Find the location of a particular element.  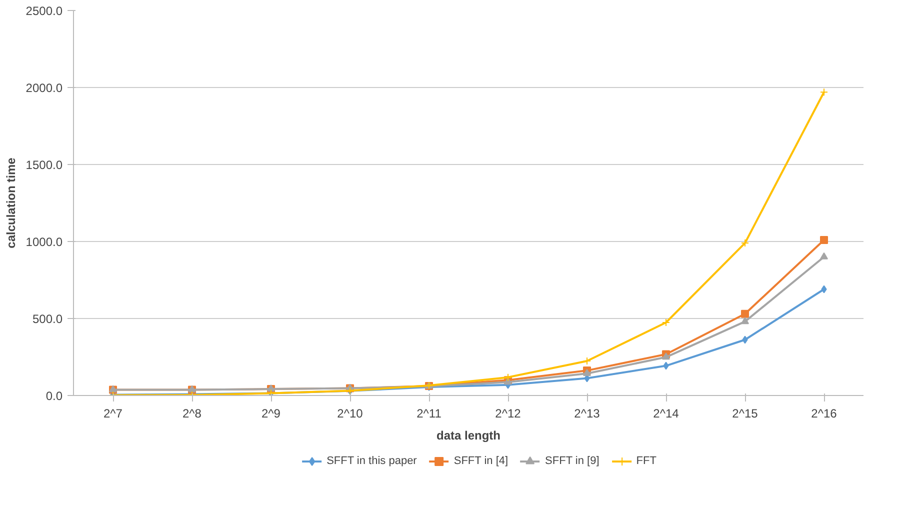

legend-label: SFFT in [4] is located at coordinates (481, 461).